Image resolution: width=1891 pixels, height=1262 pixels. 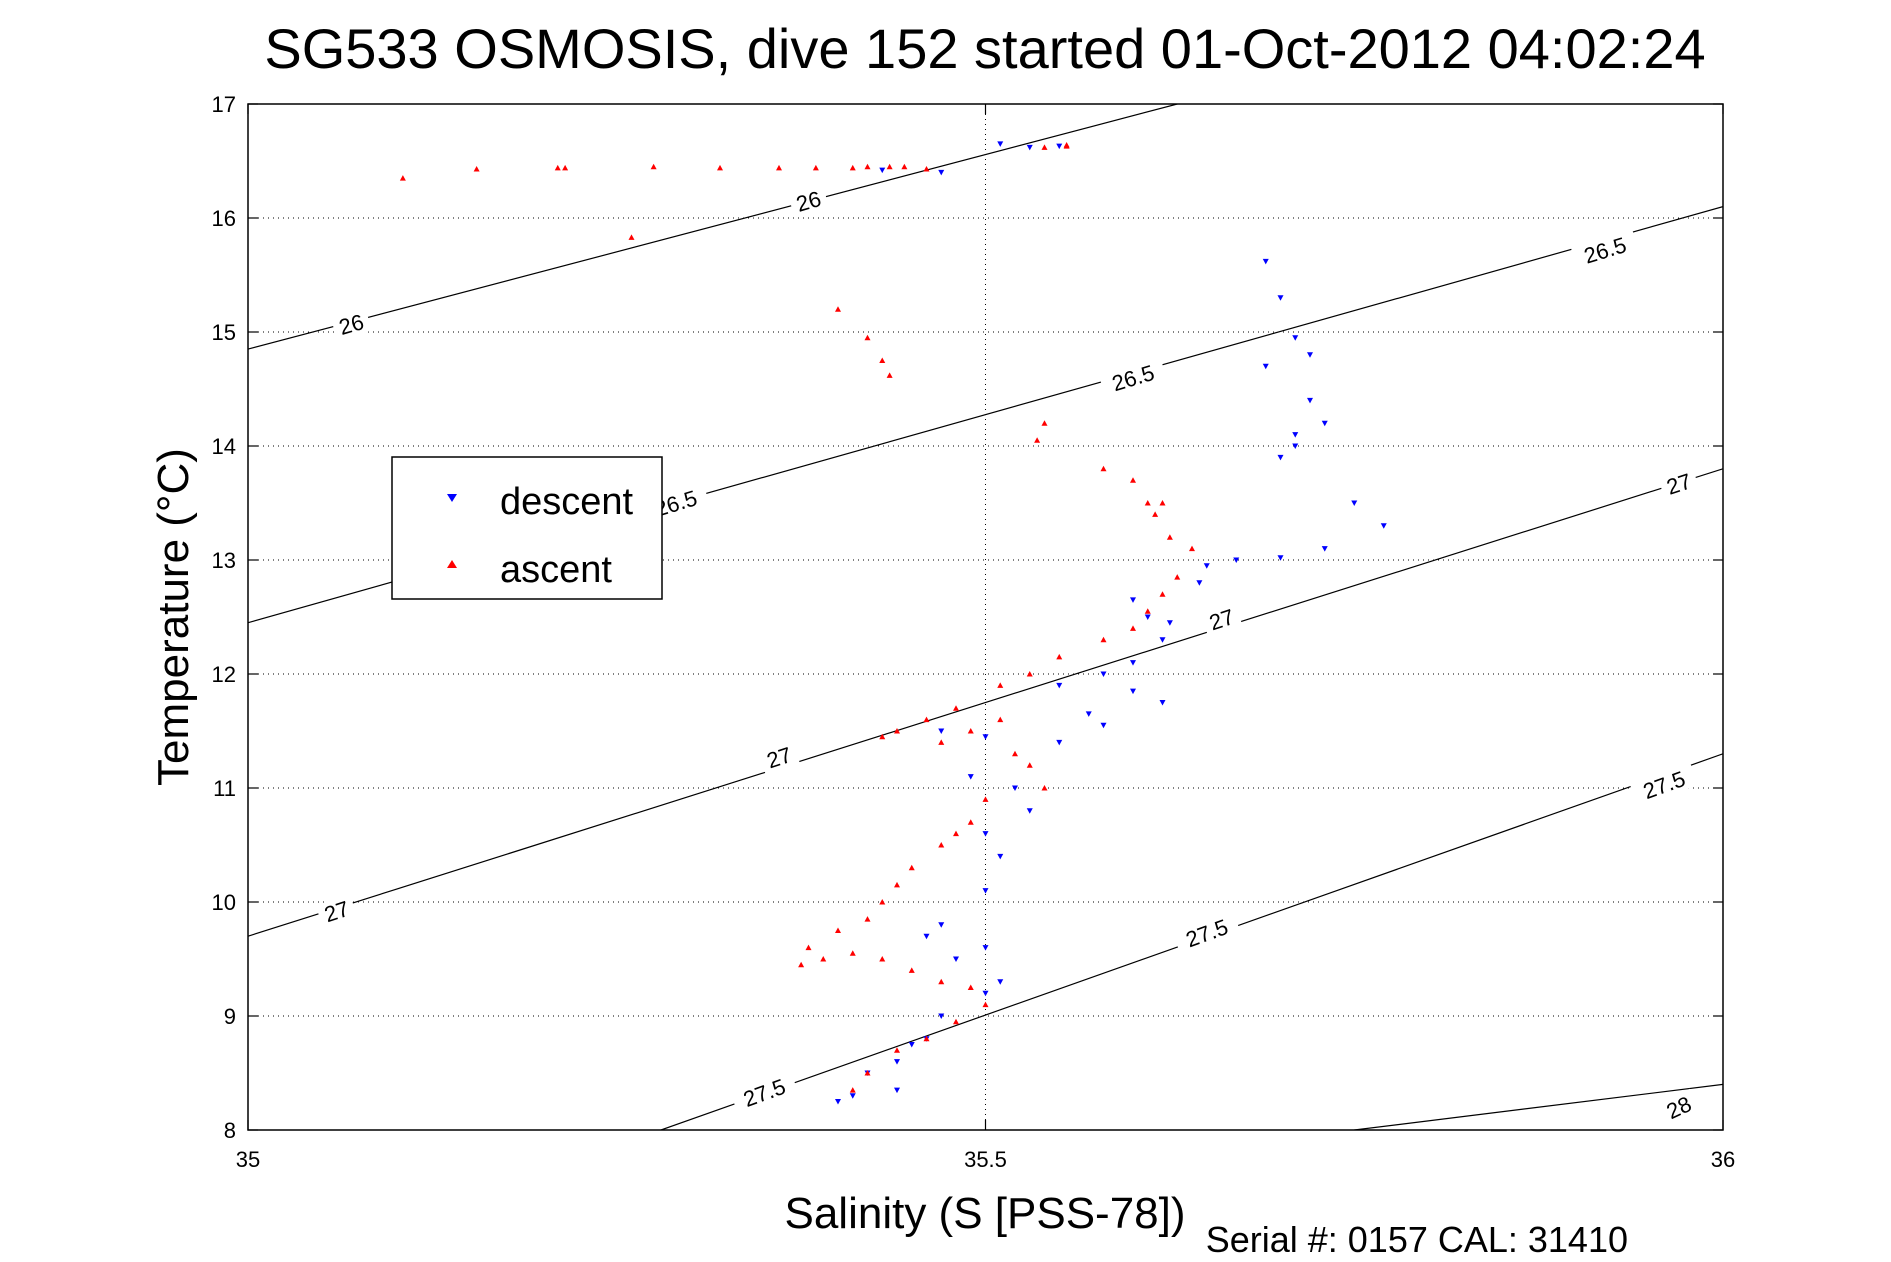 I want to click on legend: descent ascent, so click(x=527, y=528).